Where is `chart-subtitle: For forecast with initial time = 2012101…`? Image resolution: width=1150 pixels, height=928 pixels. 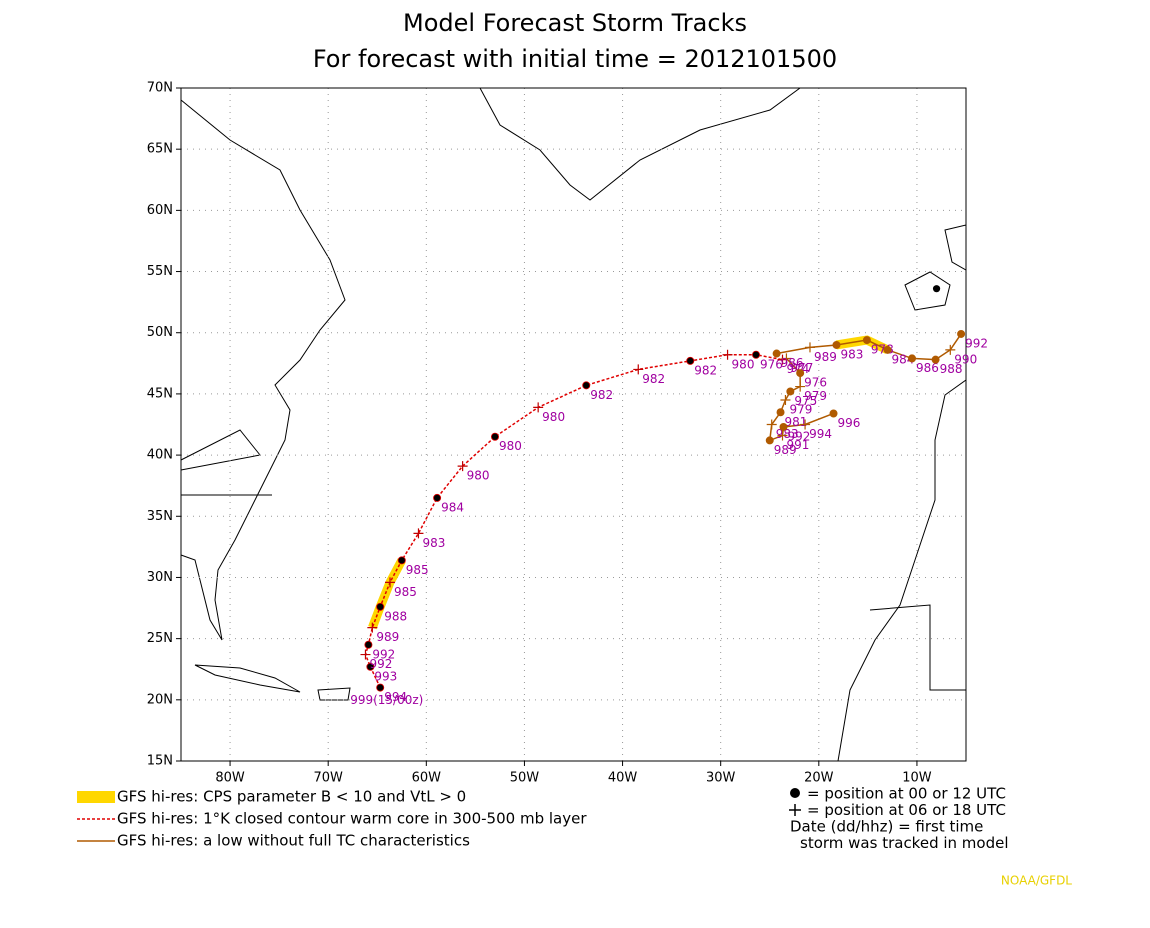
chart-subtitle: For forecast with initial time = 2012101… is located at coordinates (575, 59).